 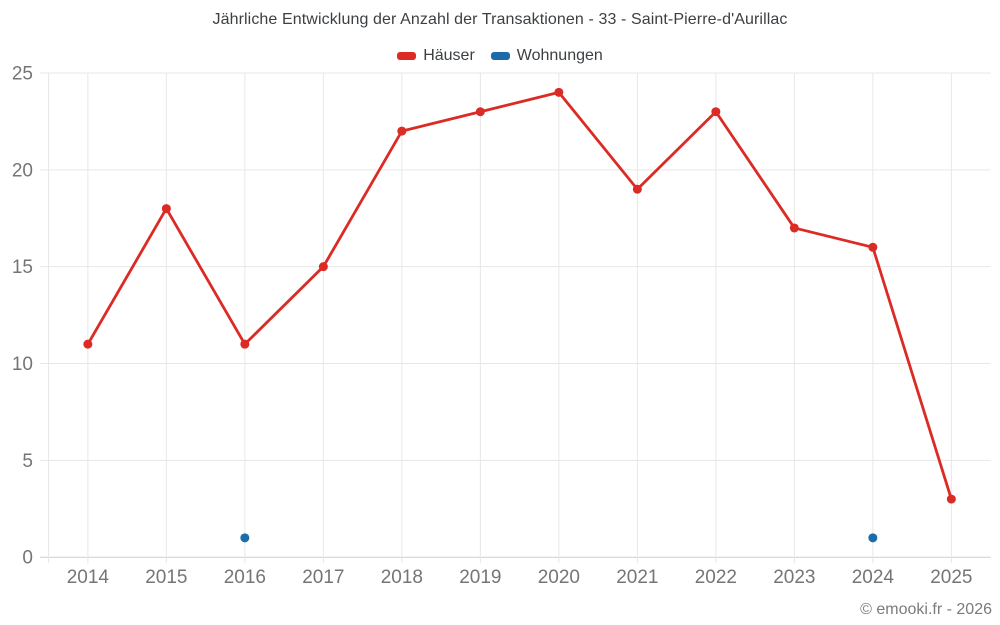 What do you see at coordinates (22, 74) in the screenshot?
I see `y-axis-tick-label: 25` at bounding box center [22, 74].